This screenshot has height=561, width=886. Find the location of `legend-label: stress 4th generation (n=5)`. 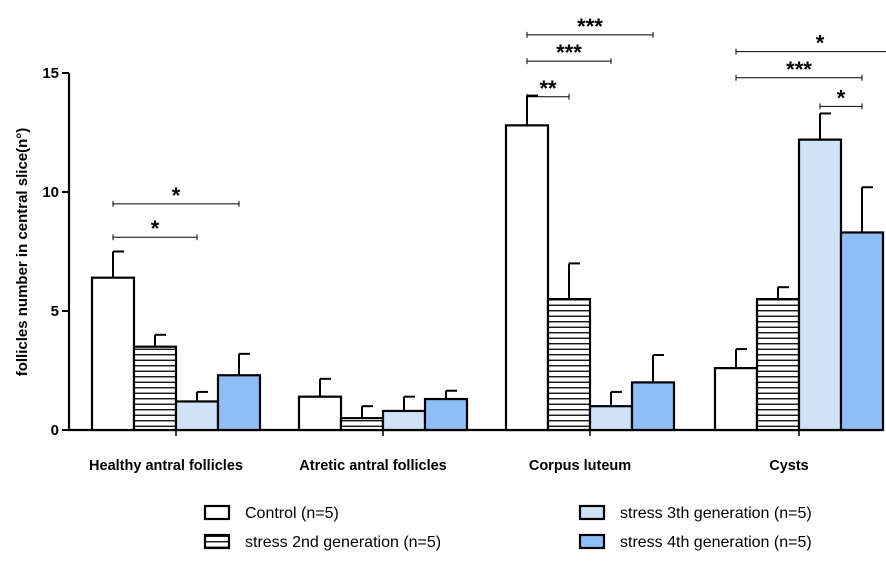

legend-label: stress 4th generation (n=5) is located at coordinates (716, 542).